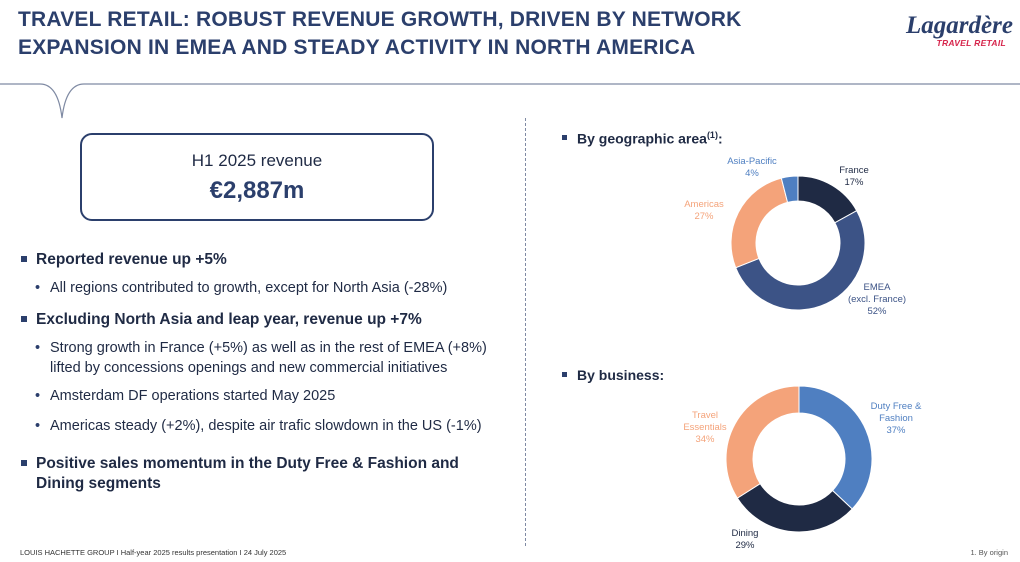  I want to click on column-divider, so click(525, 332).